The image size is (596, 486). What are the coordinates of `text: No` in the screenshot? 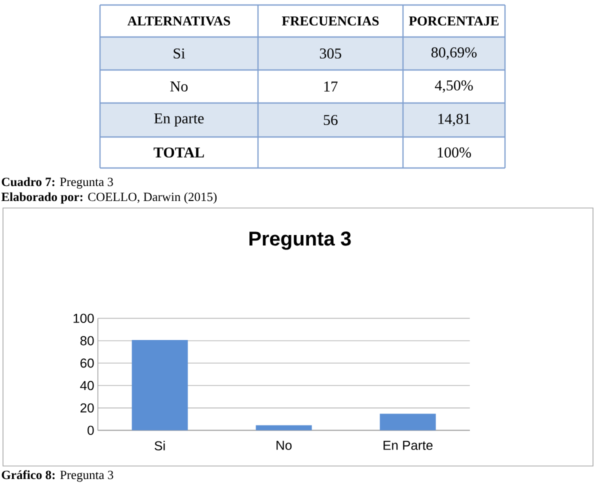 It's located at (179, 87).